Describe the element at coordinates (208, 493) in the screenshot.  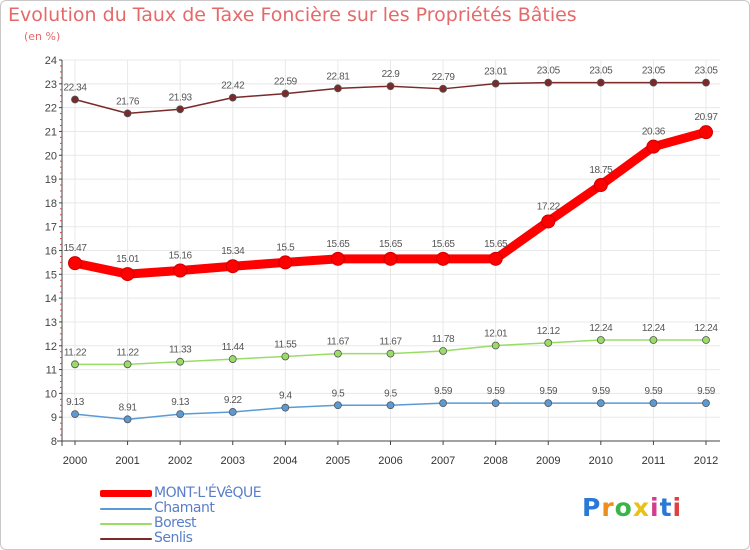
I see `legend-label: MONT-L'ÉVêQUE` at that location.